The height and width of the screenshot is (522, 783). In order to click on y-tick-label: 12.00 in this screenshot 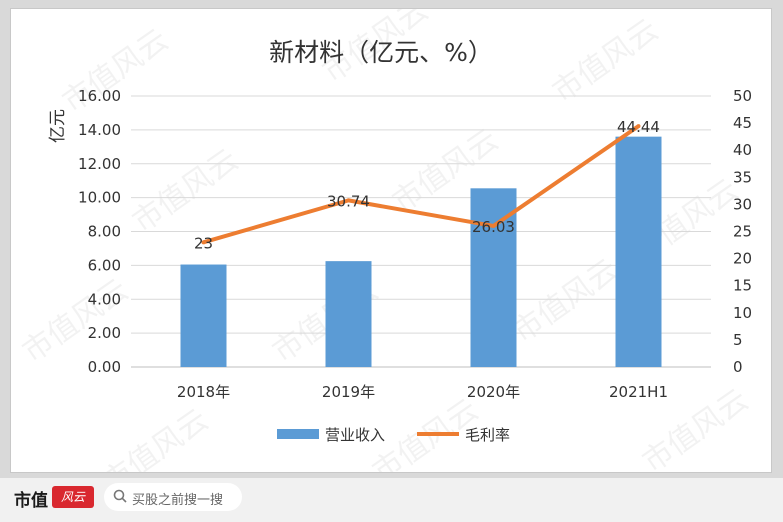, I will do `click(99, 164)`.